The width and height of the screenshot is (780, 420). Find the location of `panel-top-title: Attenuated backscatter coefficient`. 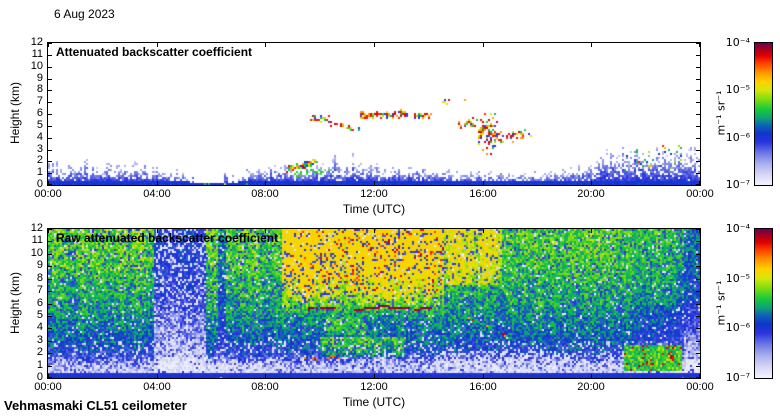

panel-top-title: Attenuated backscatter coefficient is located at coordinates (154, 52).